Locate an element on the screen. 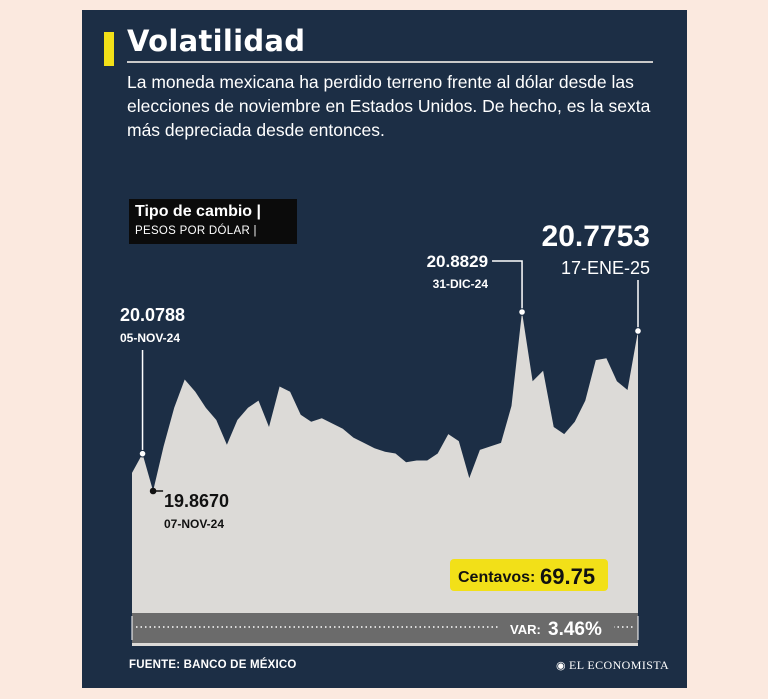  annotation-dot-max is located at coordinates (522, 312).